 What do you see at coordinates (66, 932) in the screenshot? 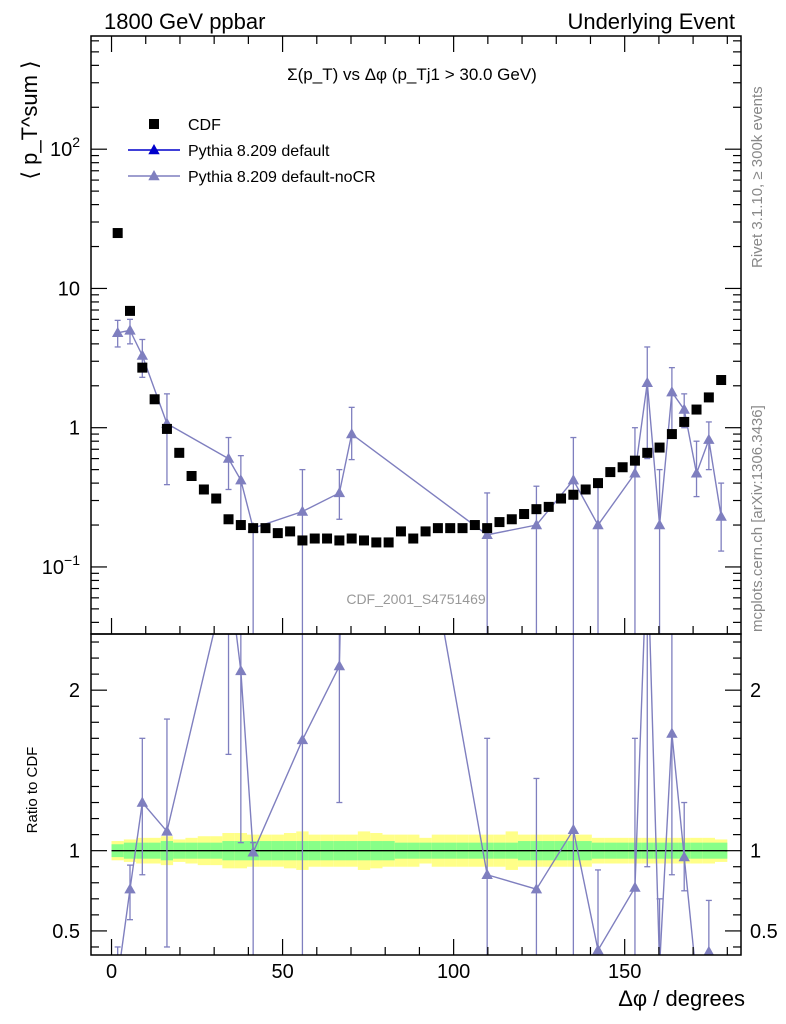
I see `ratio-y-tick-label: 0.5` at bounding box center [66, 932].